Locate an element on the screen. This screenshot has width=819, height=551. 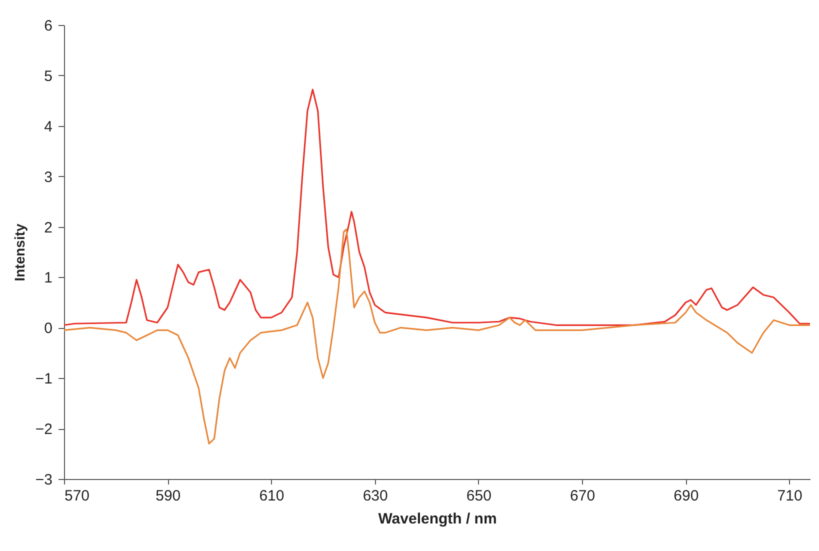
y-tick-label: 2 is located at coordinates (48, 227).